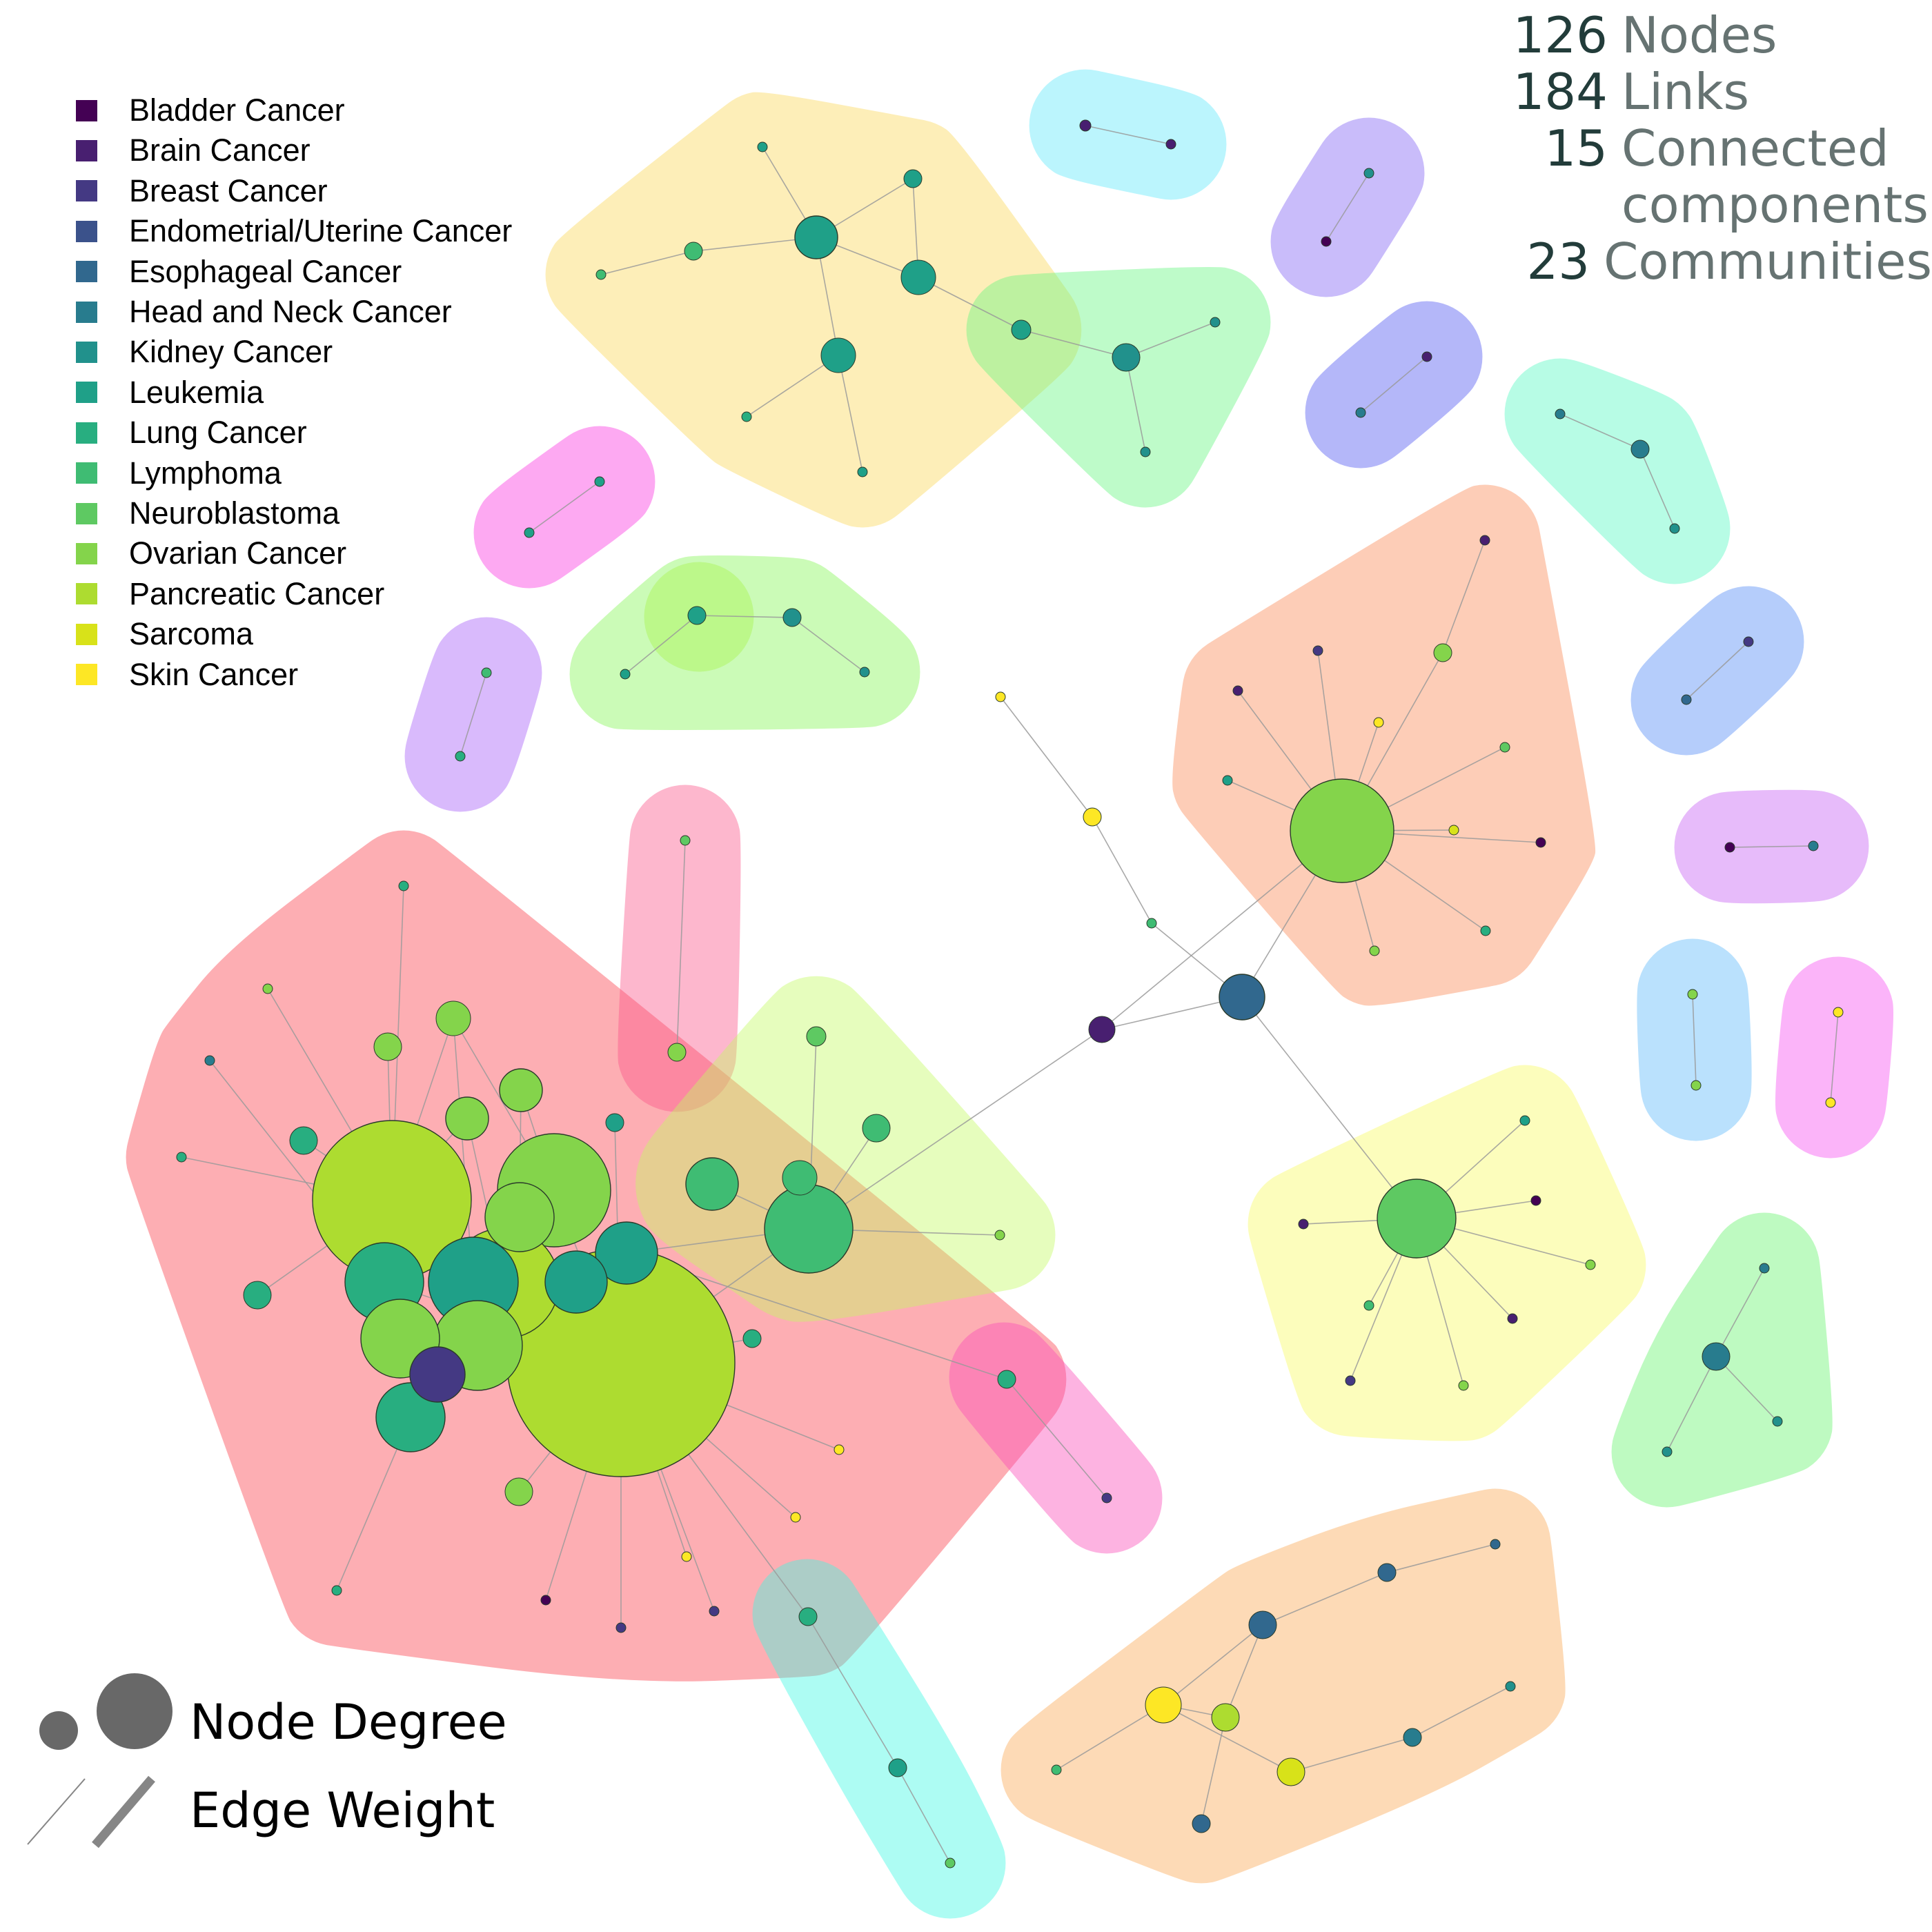 This screenshot has height=1932, width=1932. What do you see at coordinates (191, 432) in the screenshot?
I see `legend-item: Lung Cancer` at bounding box center [191, 432].